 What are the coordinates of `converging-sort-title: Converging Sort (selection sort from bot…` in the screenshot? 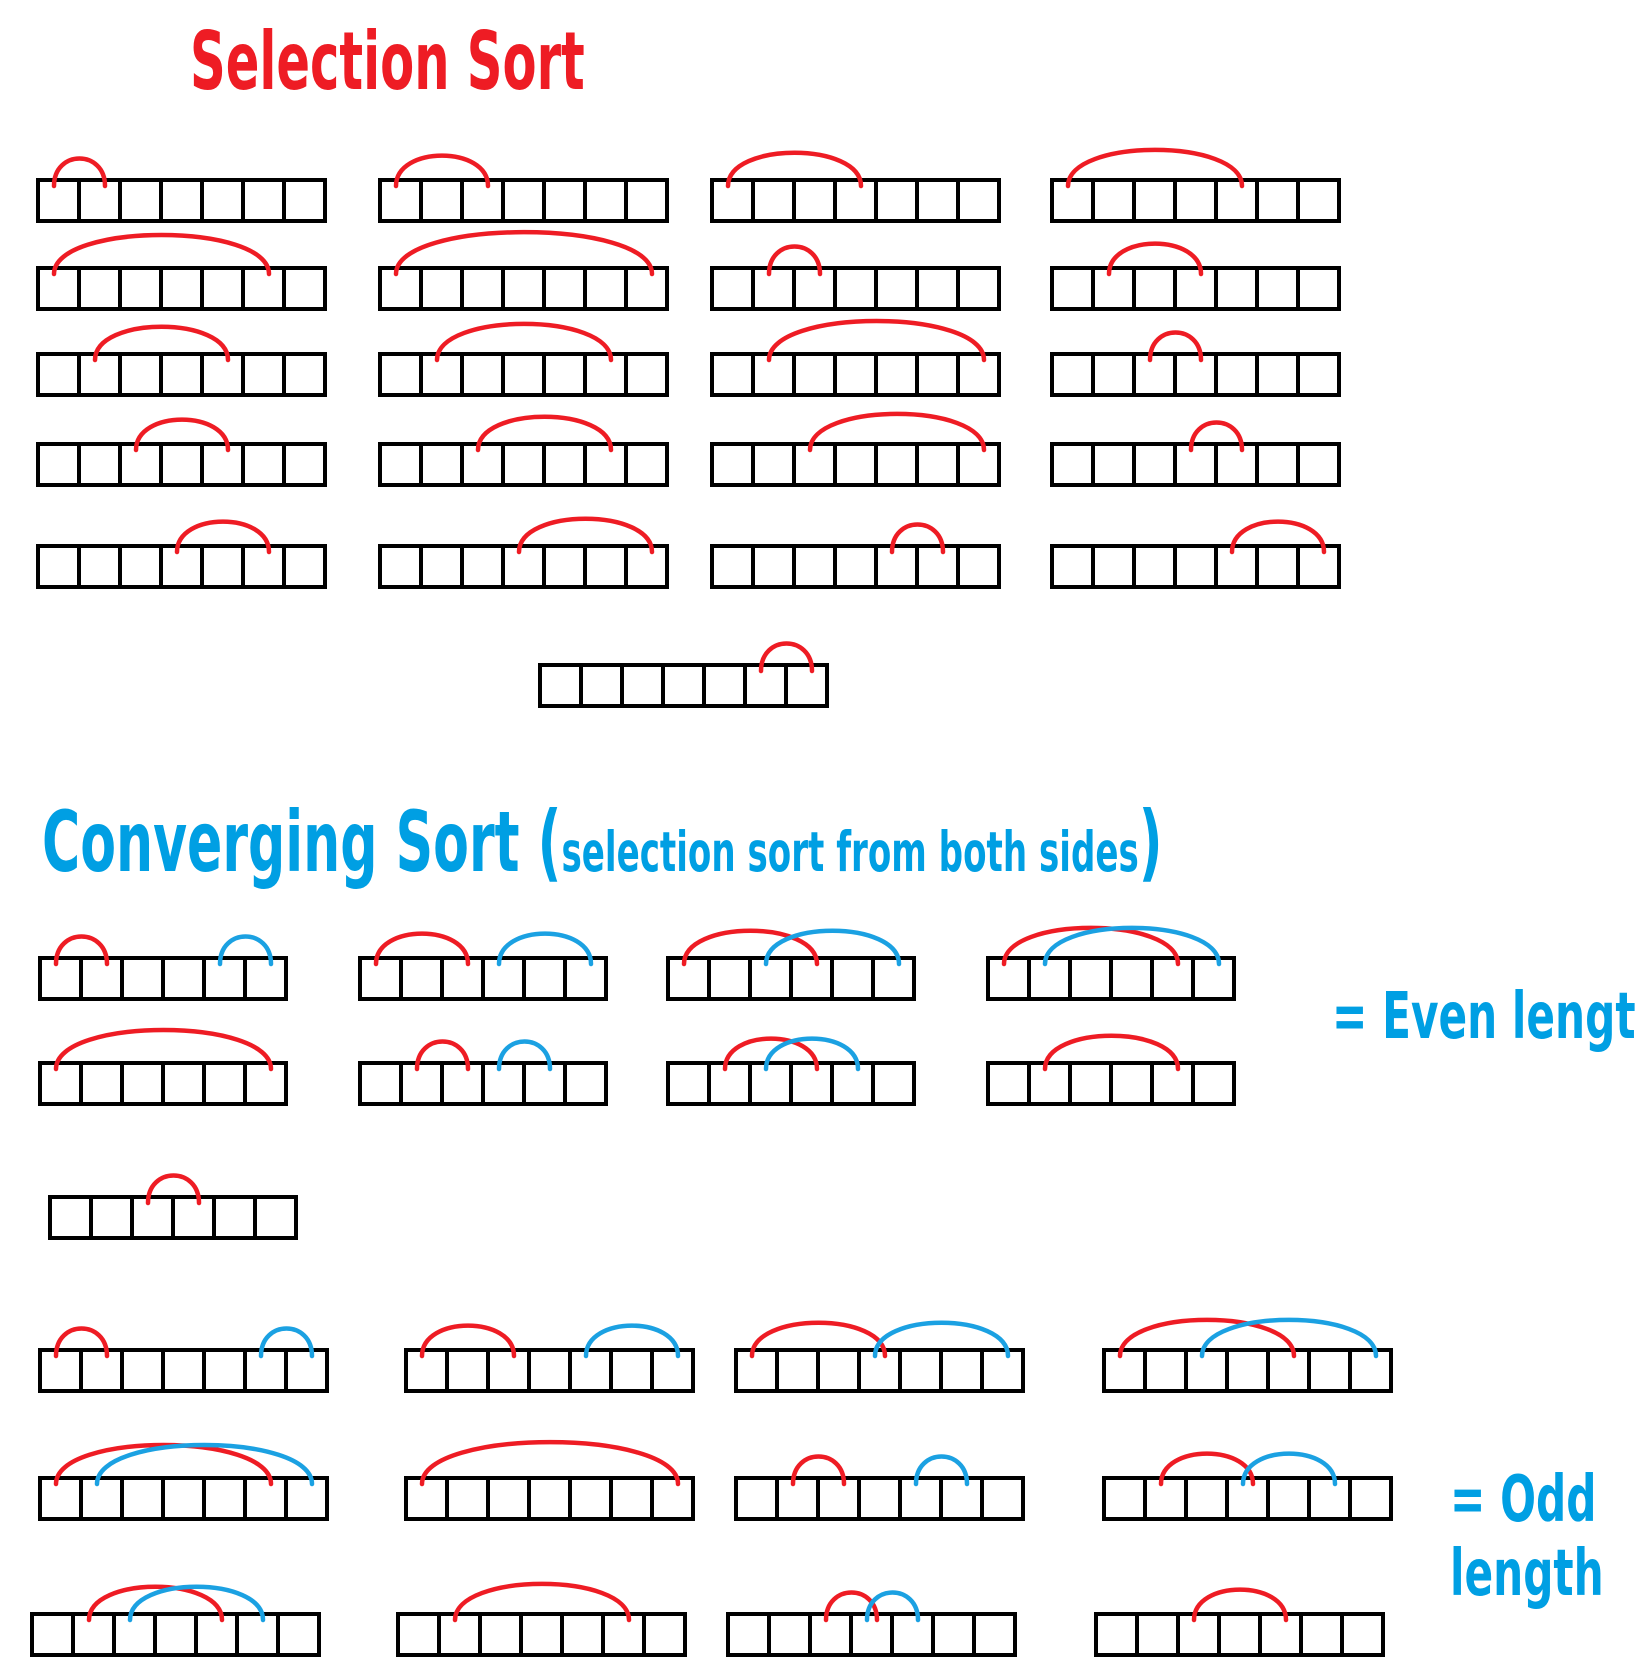 It's located at (602, 842).